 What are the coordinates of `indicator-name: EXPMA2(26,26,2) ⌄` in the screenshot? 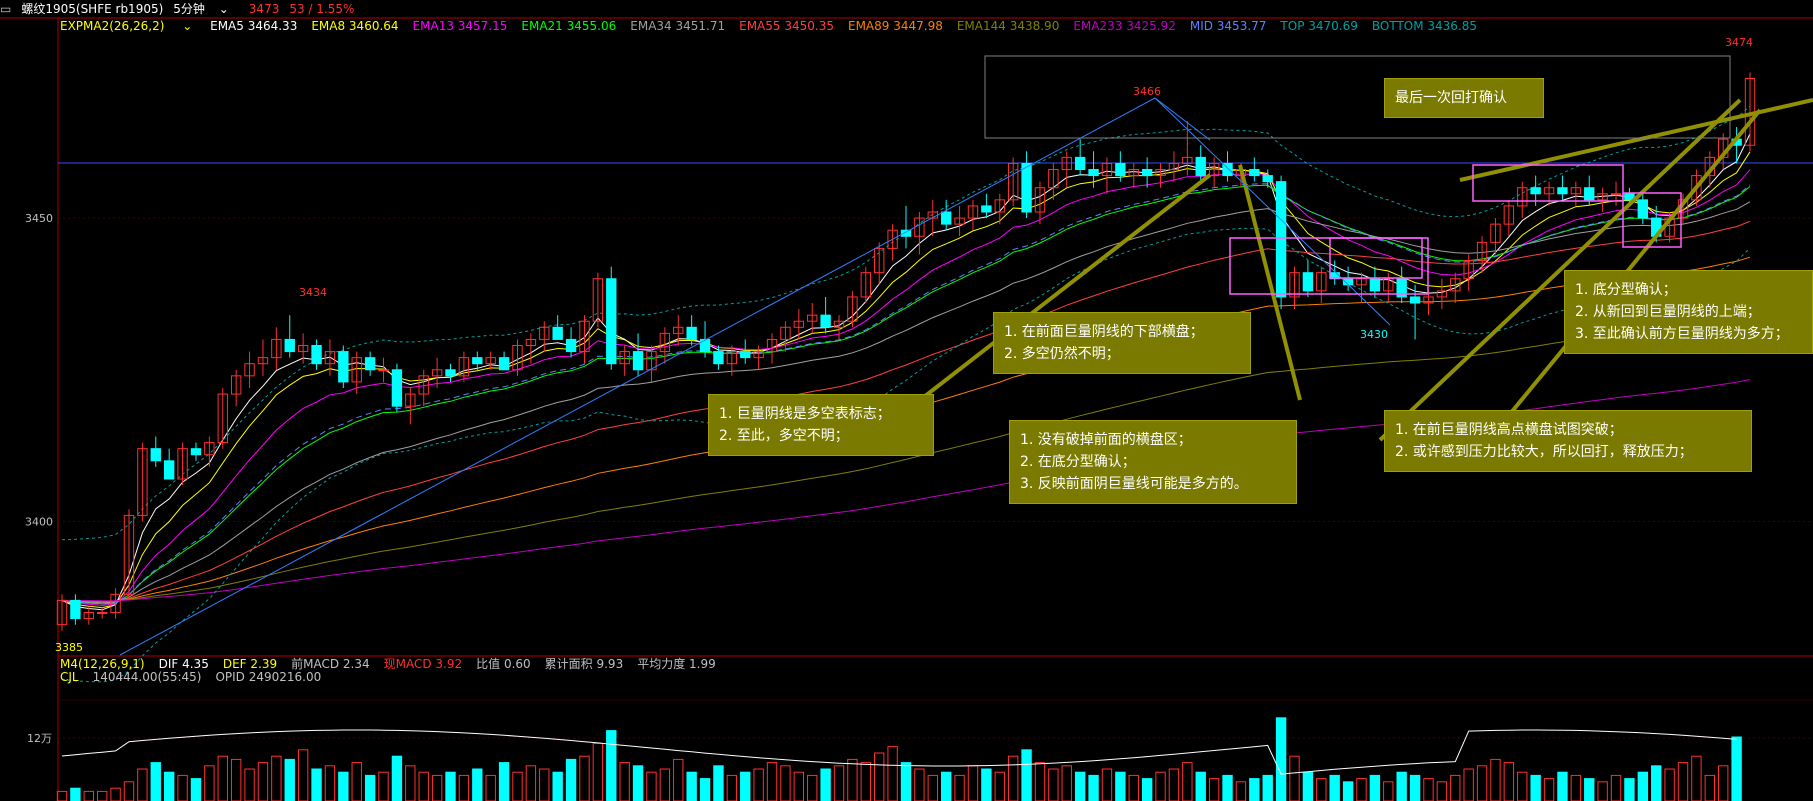 It's located at (126, 26).